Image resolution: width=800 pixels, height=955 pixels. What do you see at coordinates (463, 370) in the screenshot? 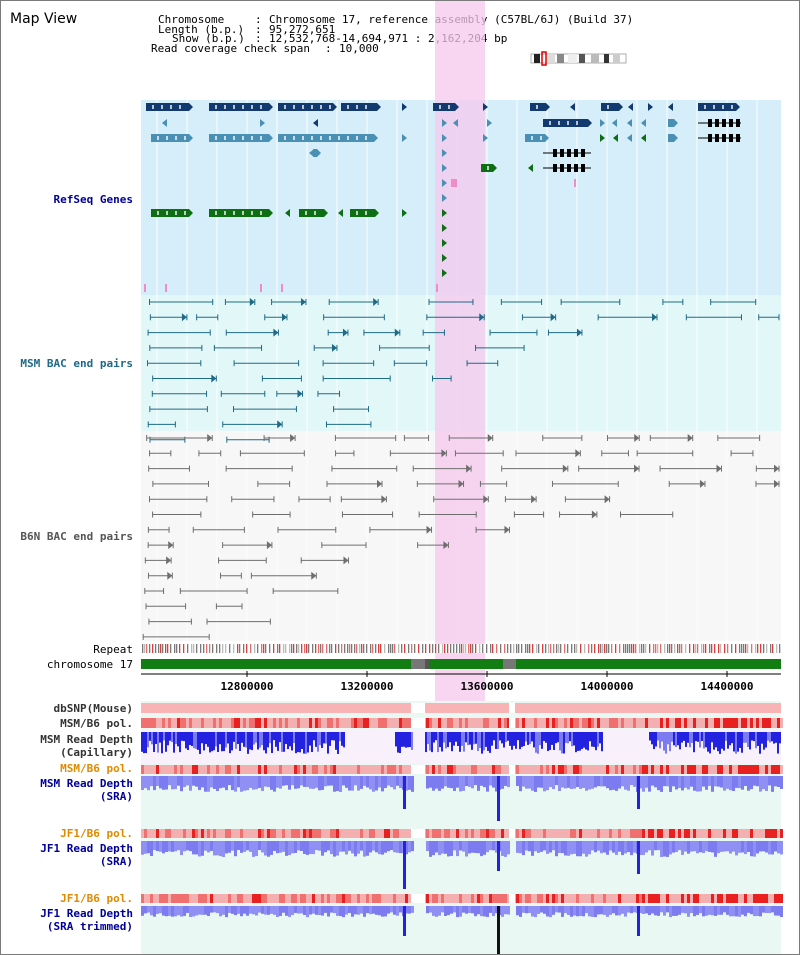
I see `msm-bac-track` at bounding box center [463, 370].